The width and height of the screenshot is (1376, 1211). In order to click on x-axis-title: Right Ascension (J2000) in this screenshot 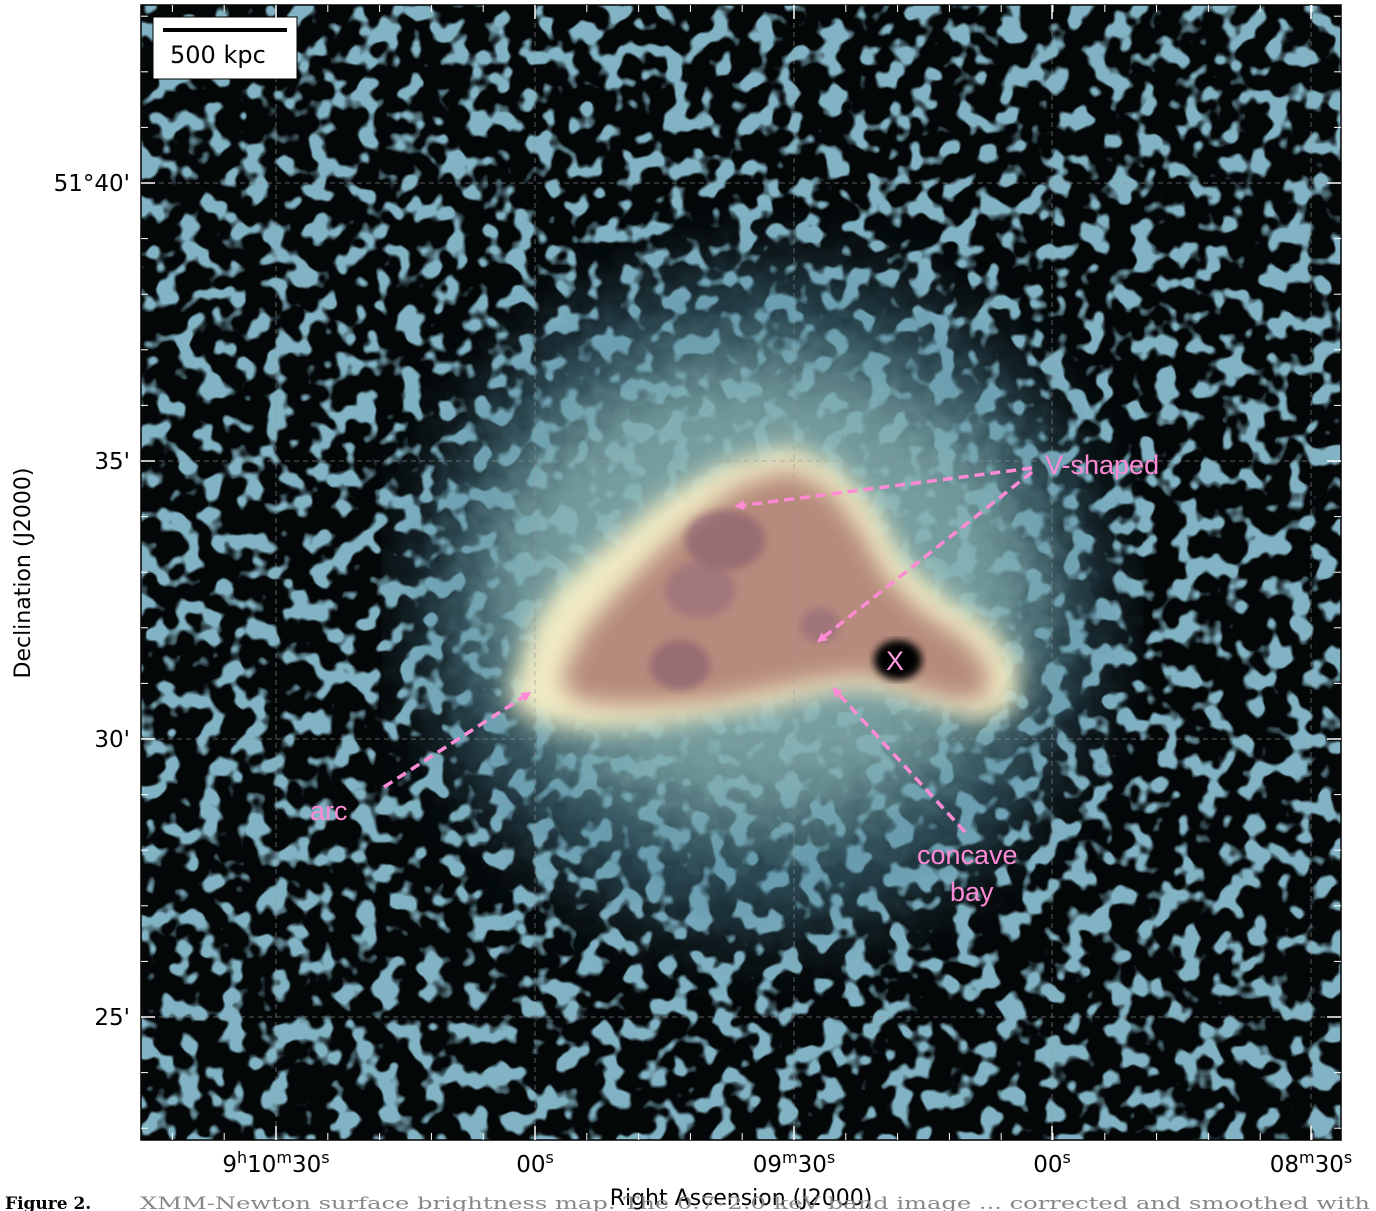, I will do `click(741, 1198)`.